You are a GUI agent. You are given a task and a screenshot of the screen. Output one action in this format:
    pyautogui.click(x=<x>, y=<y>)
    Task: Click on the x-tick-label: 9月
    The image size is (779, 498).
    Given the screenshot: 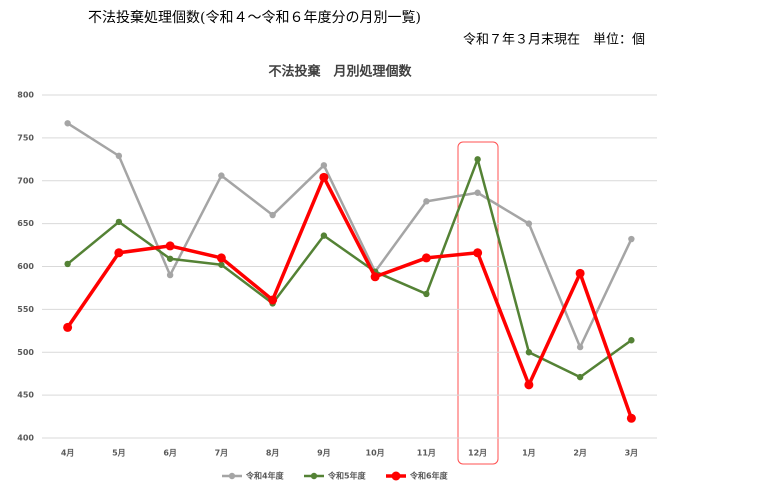 What is the action you would take?
    pyautogui.click(x=324, y=453)
    